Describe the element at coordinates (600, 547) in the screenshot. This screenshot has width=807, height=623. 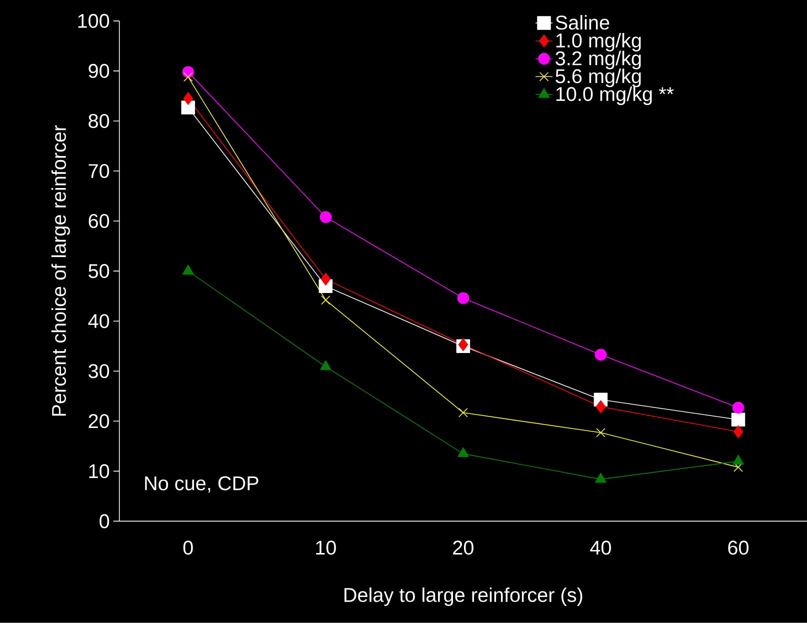
I see `x-tick-label: 40` at that location.